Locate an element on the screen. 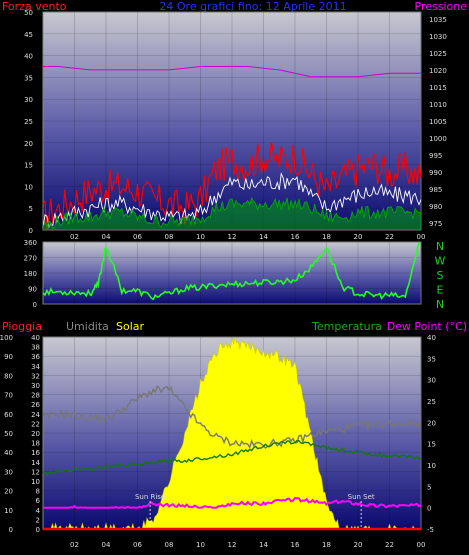 The height and width of the screenshot is (555, 469). temperature-tick-label: 25 is located at coordinates (431, 402).